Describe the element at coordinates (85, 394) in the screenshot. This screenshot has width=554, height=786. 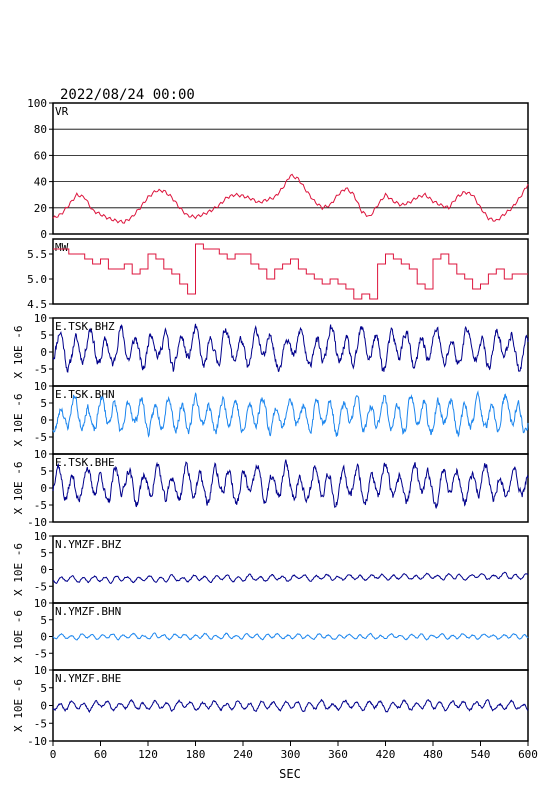
I see `panel-label: E.TSK.BHN` at that location.